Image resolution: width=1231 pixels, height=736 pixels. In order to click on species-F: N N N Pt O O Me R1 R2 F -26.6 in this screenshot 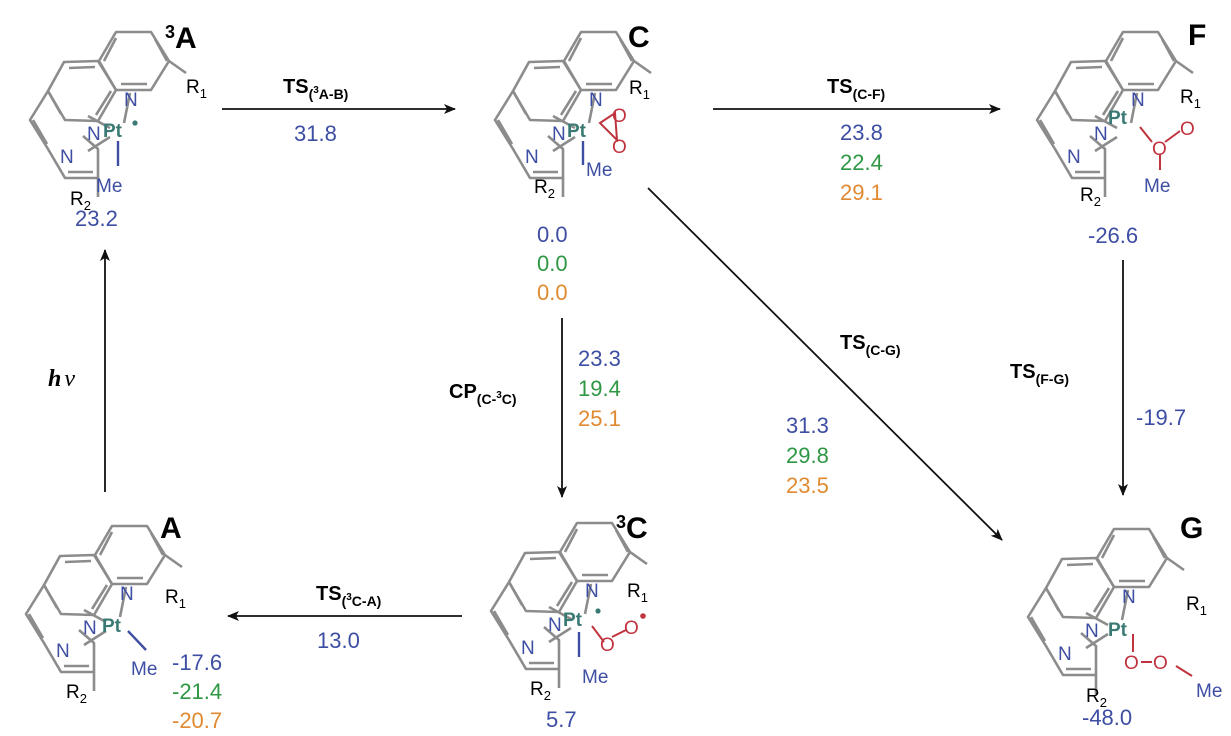, I will do `click(1120, 133)`.